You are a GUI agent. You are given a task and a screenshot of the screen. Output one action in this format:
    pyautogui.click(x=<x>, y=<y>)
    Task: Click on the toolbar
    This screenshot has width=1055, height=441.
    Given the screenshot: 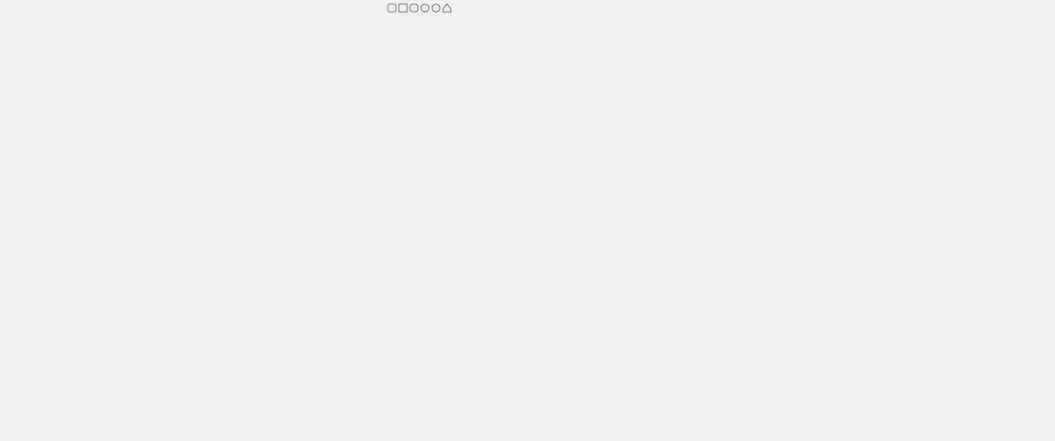 What is the action you would take?
    pyautogui.click(x=419, y=8)
    